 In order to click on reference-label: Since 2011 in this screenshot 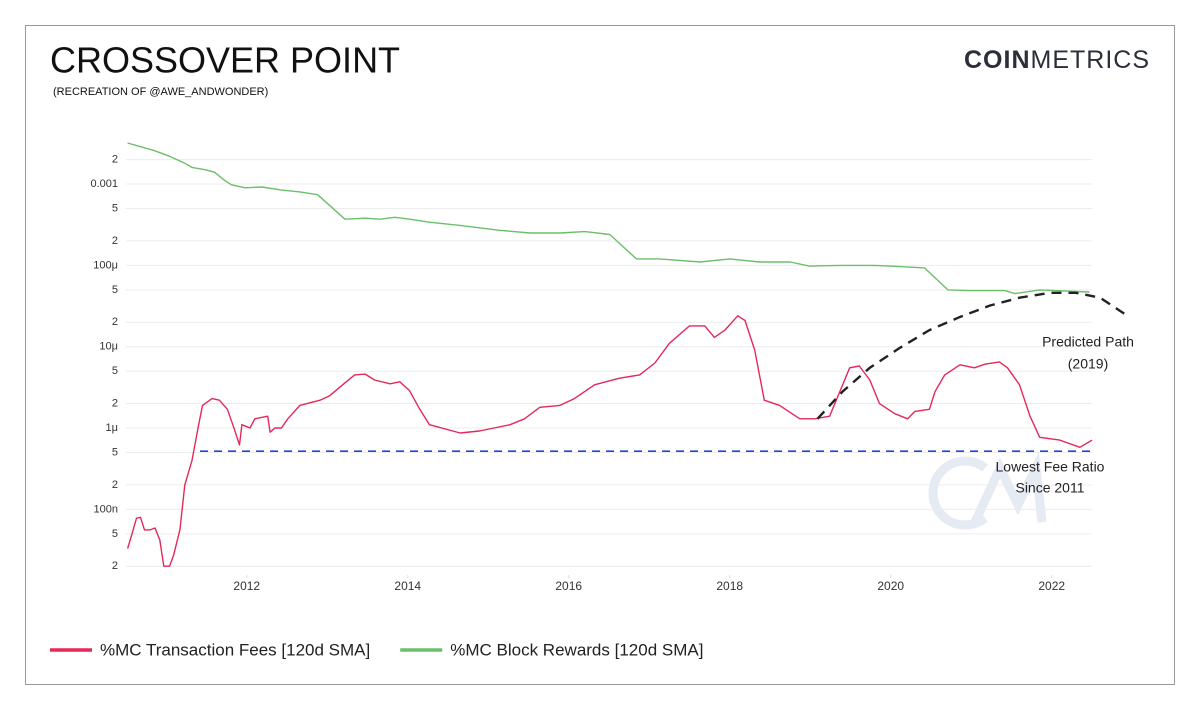, I will do `click(1049, 488)`.